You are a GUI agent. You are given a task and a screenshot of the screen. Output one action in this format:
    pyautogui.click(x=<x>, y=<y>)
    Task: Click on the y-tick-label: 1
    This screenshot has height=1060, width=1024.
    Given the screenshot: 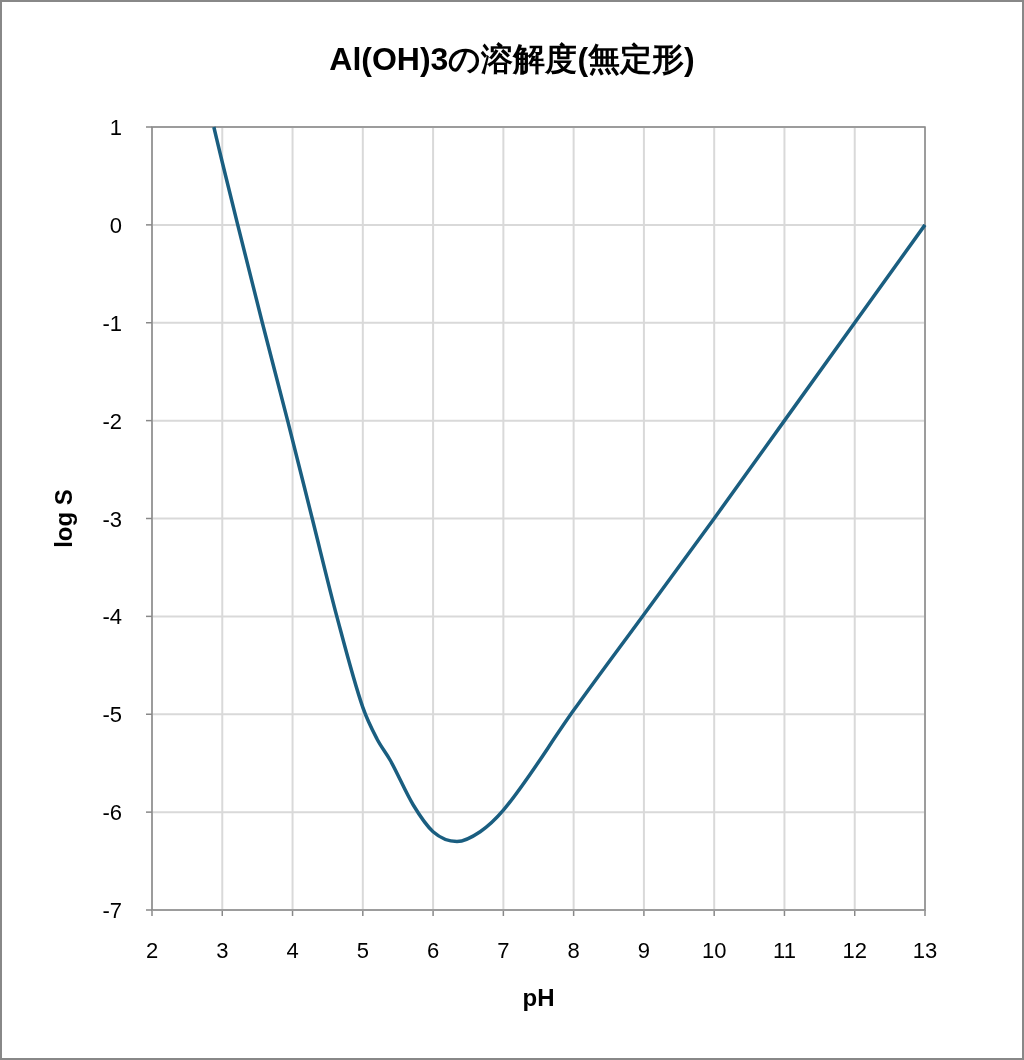 What is the action you would take?
    pyautogui.click(x=115, y=127)
    